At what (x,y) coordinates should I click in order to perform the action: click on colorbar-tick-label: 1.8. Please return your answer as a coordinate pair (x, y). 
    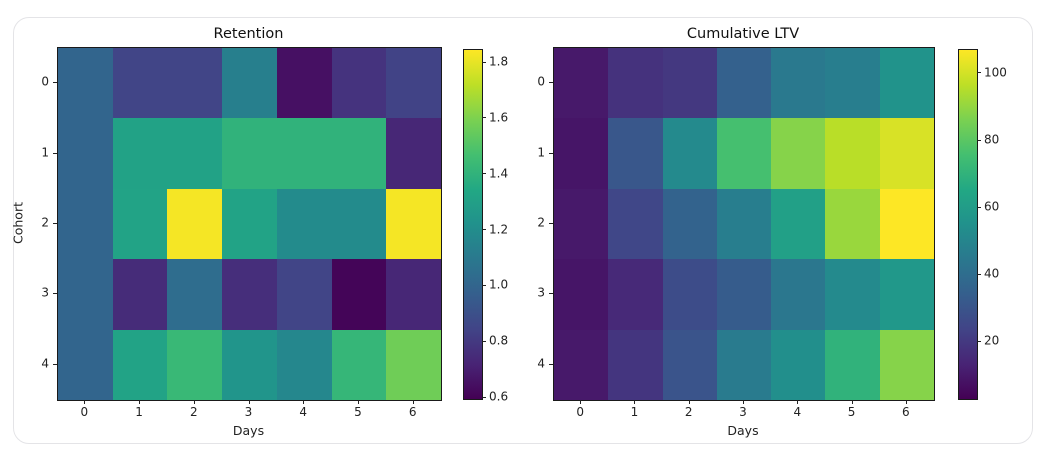
    Looking at the image, I should click on (499, 61).